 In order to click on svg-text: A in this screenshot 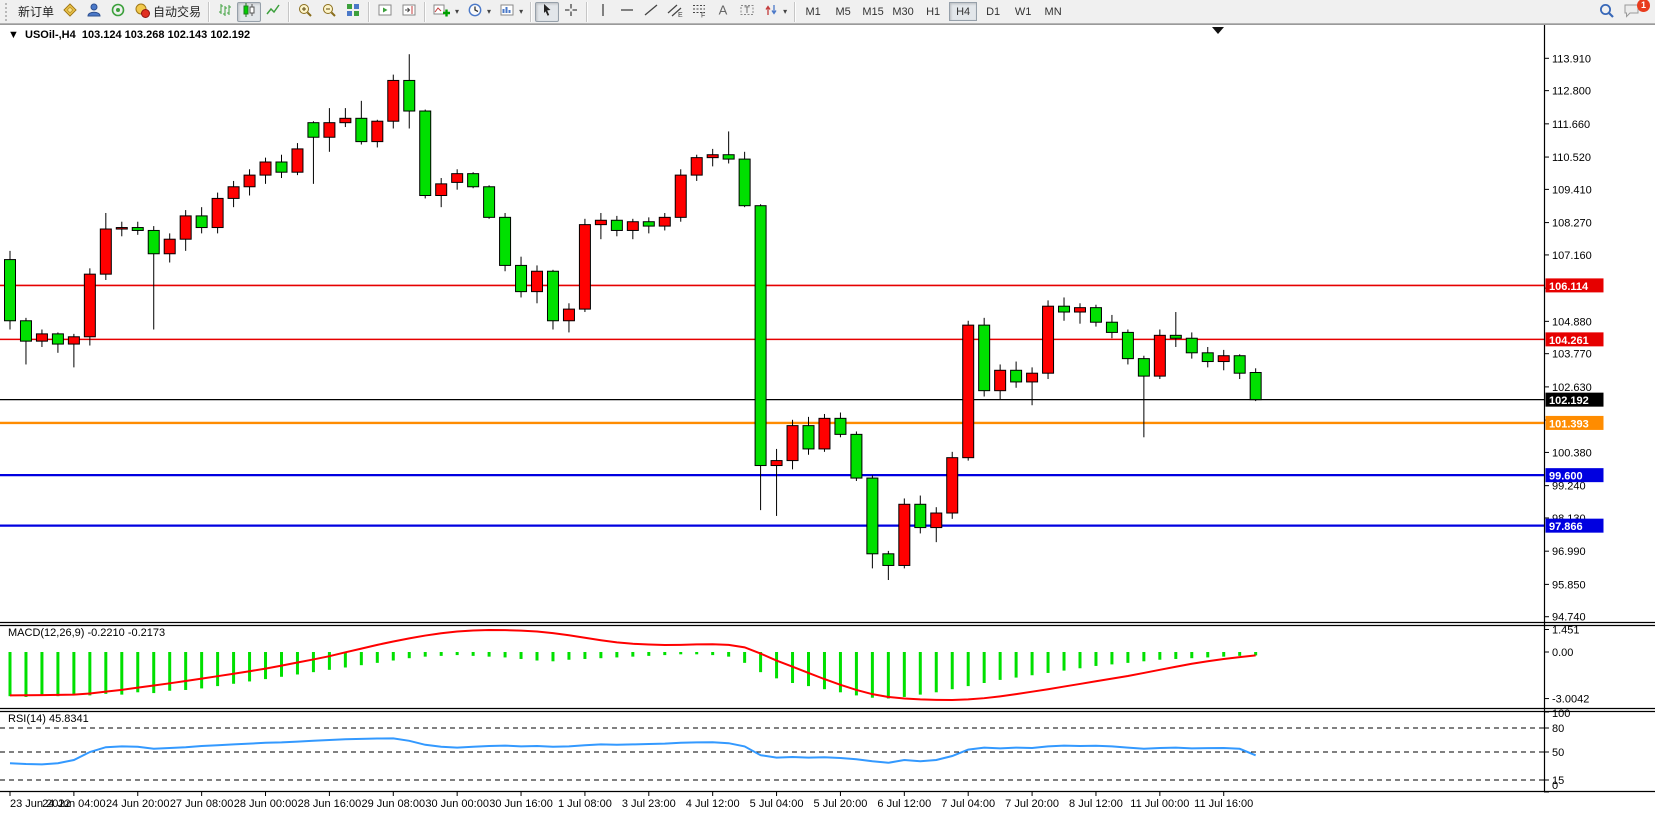, I will do `click(723, 10)`.